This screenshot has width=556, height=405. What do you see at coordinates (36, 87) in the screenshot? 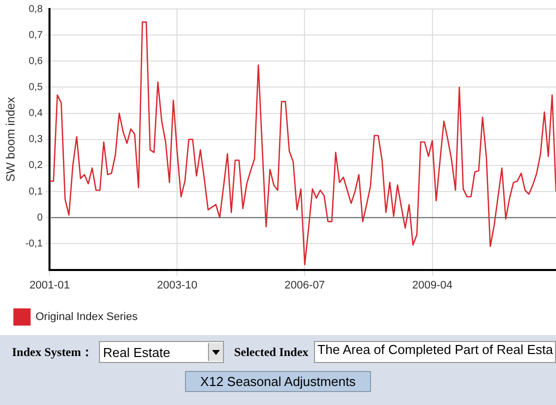
I see `y-tick-label: 0,5` at bounding box center [36, 87].